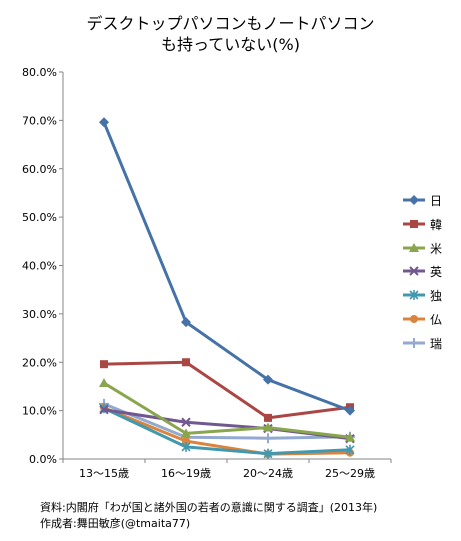 This screenshot has height=541, width=461. What do you see at coordinates (436, 343) in the screenshot?
I see `legend-label: 瑞` at bounding box center [436, 343].